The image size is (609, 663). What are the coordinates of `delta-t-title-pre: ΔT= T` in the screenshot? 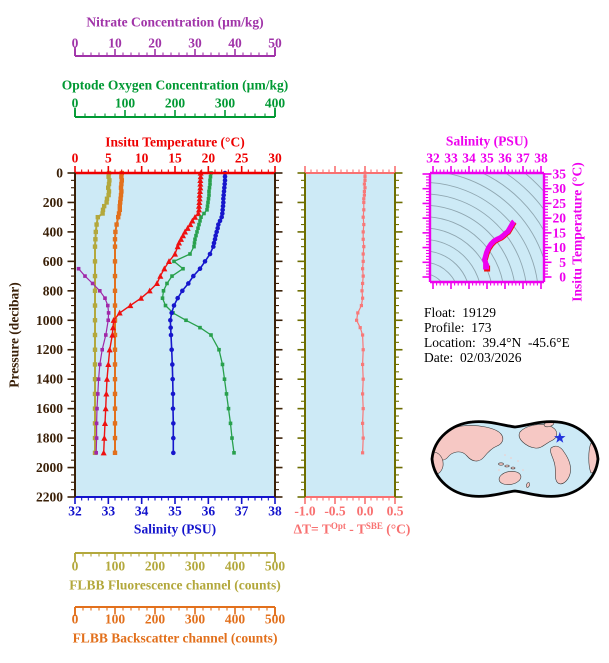 It's located at (312, 529).